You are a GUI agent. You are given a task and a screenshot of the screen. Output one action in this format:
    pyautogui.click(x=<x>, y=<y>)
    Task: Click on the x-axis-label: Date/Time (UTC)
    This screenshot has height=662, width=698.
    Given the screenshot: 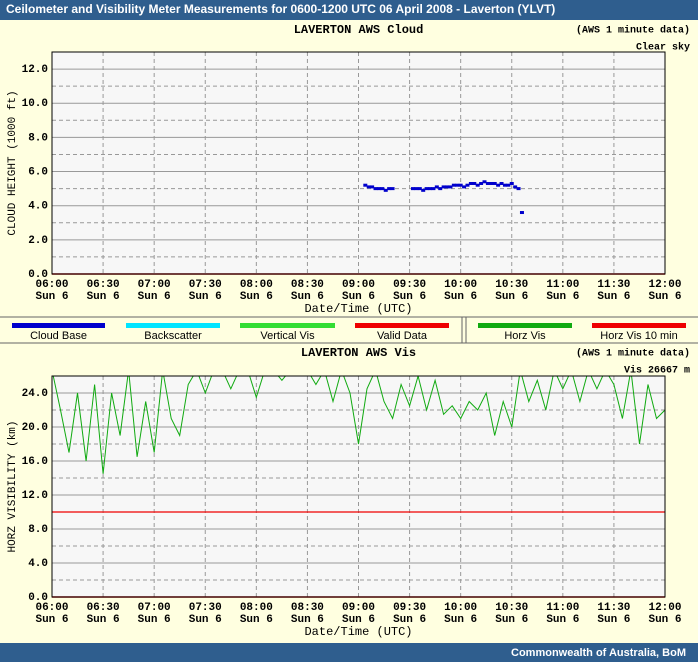 What is the action you would take?
    pyautogui.click(x=358, y=309)
    